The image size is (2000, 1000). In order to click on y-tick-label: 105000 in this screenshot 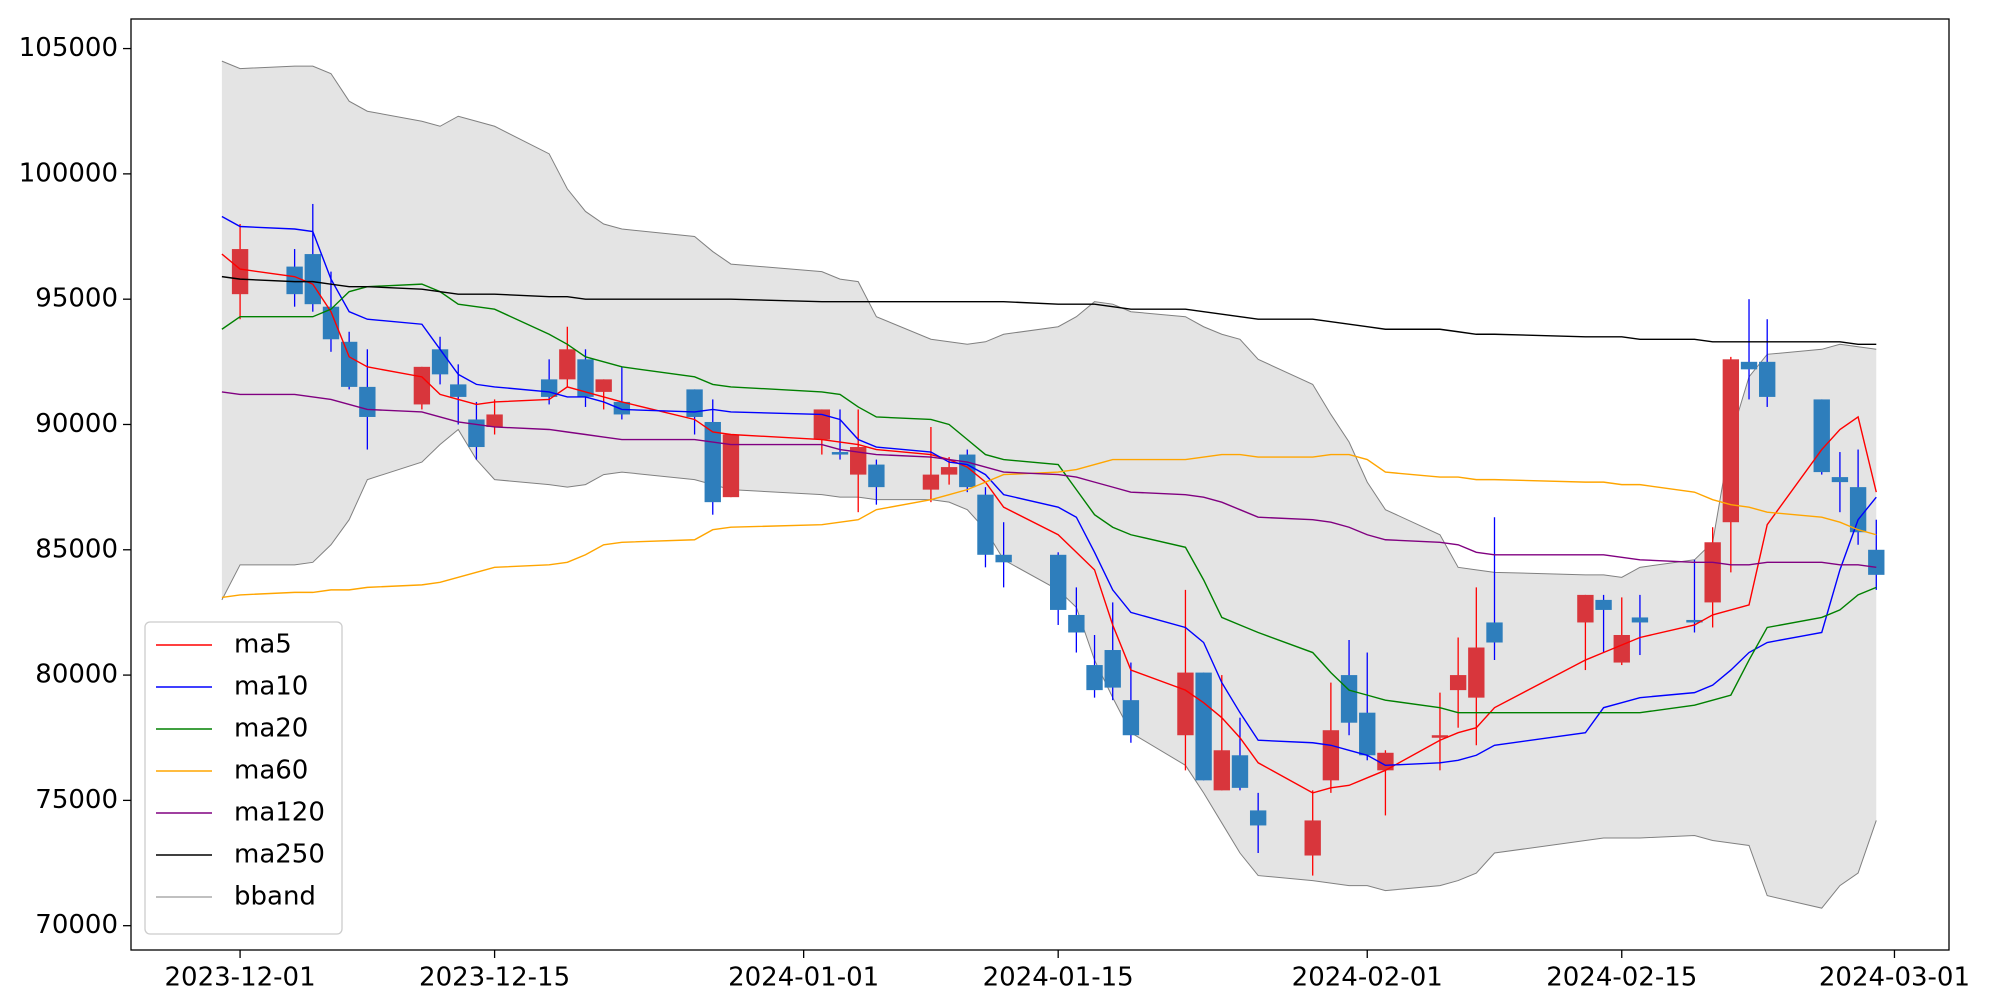, I will do `click(68, 48)`.